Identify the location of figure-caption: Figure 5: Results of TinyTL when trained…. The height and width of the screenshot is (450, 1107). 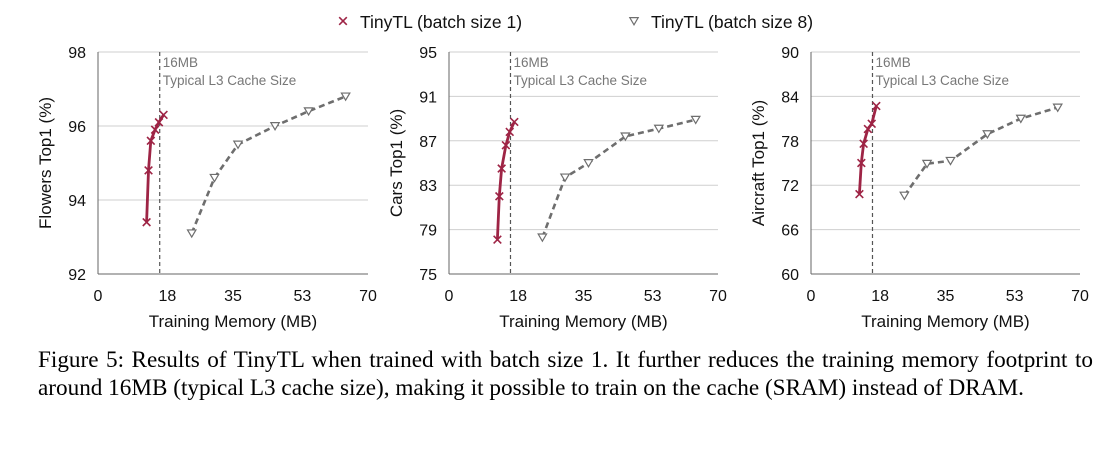
(565, 374).